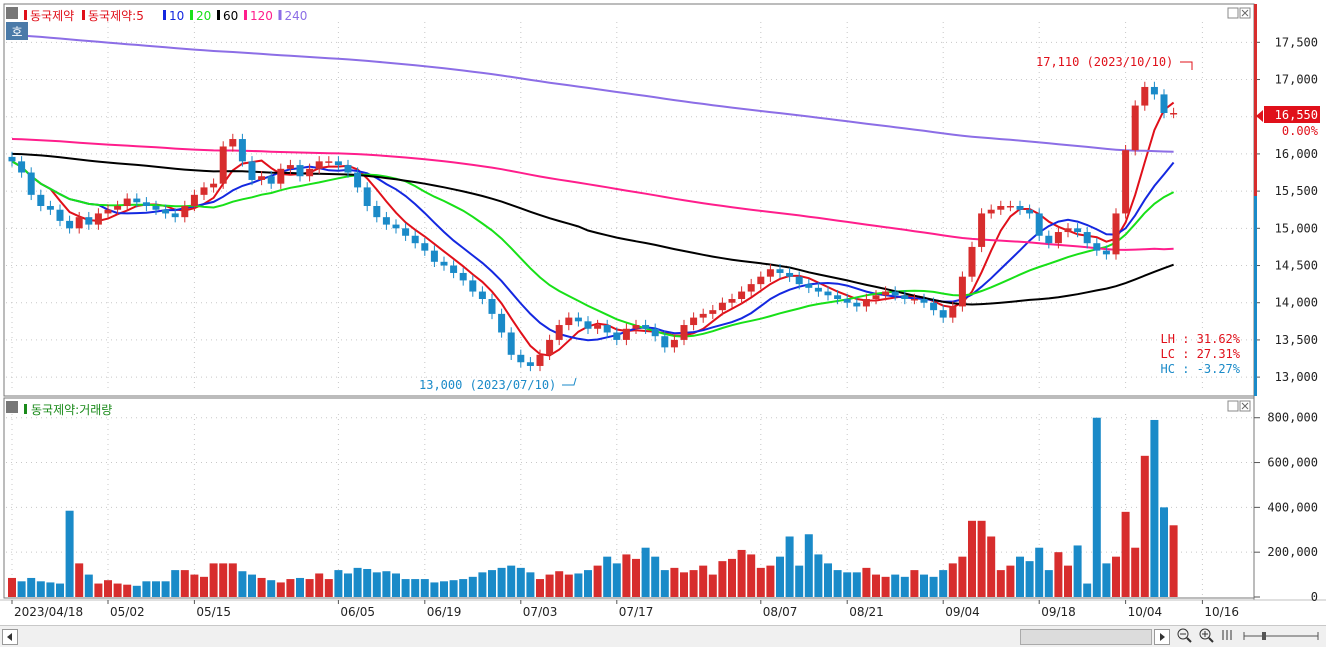 Image resolution: width=1326 pixels, height=647 pixels. Describe the element at coordinates (1292, 418) in the screenshot. I see `volume-tick-label: 800,000` at that location.